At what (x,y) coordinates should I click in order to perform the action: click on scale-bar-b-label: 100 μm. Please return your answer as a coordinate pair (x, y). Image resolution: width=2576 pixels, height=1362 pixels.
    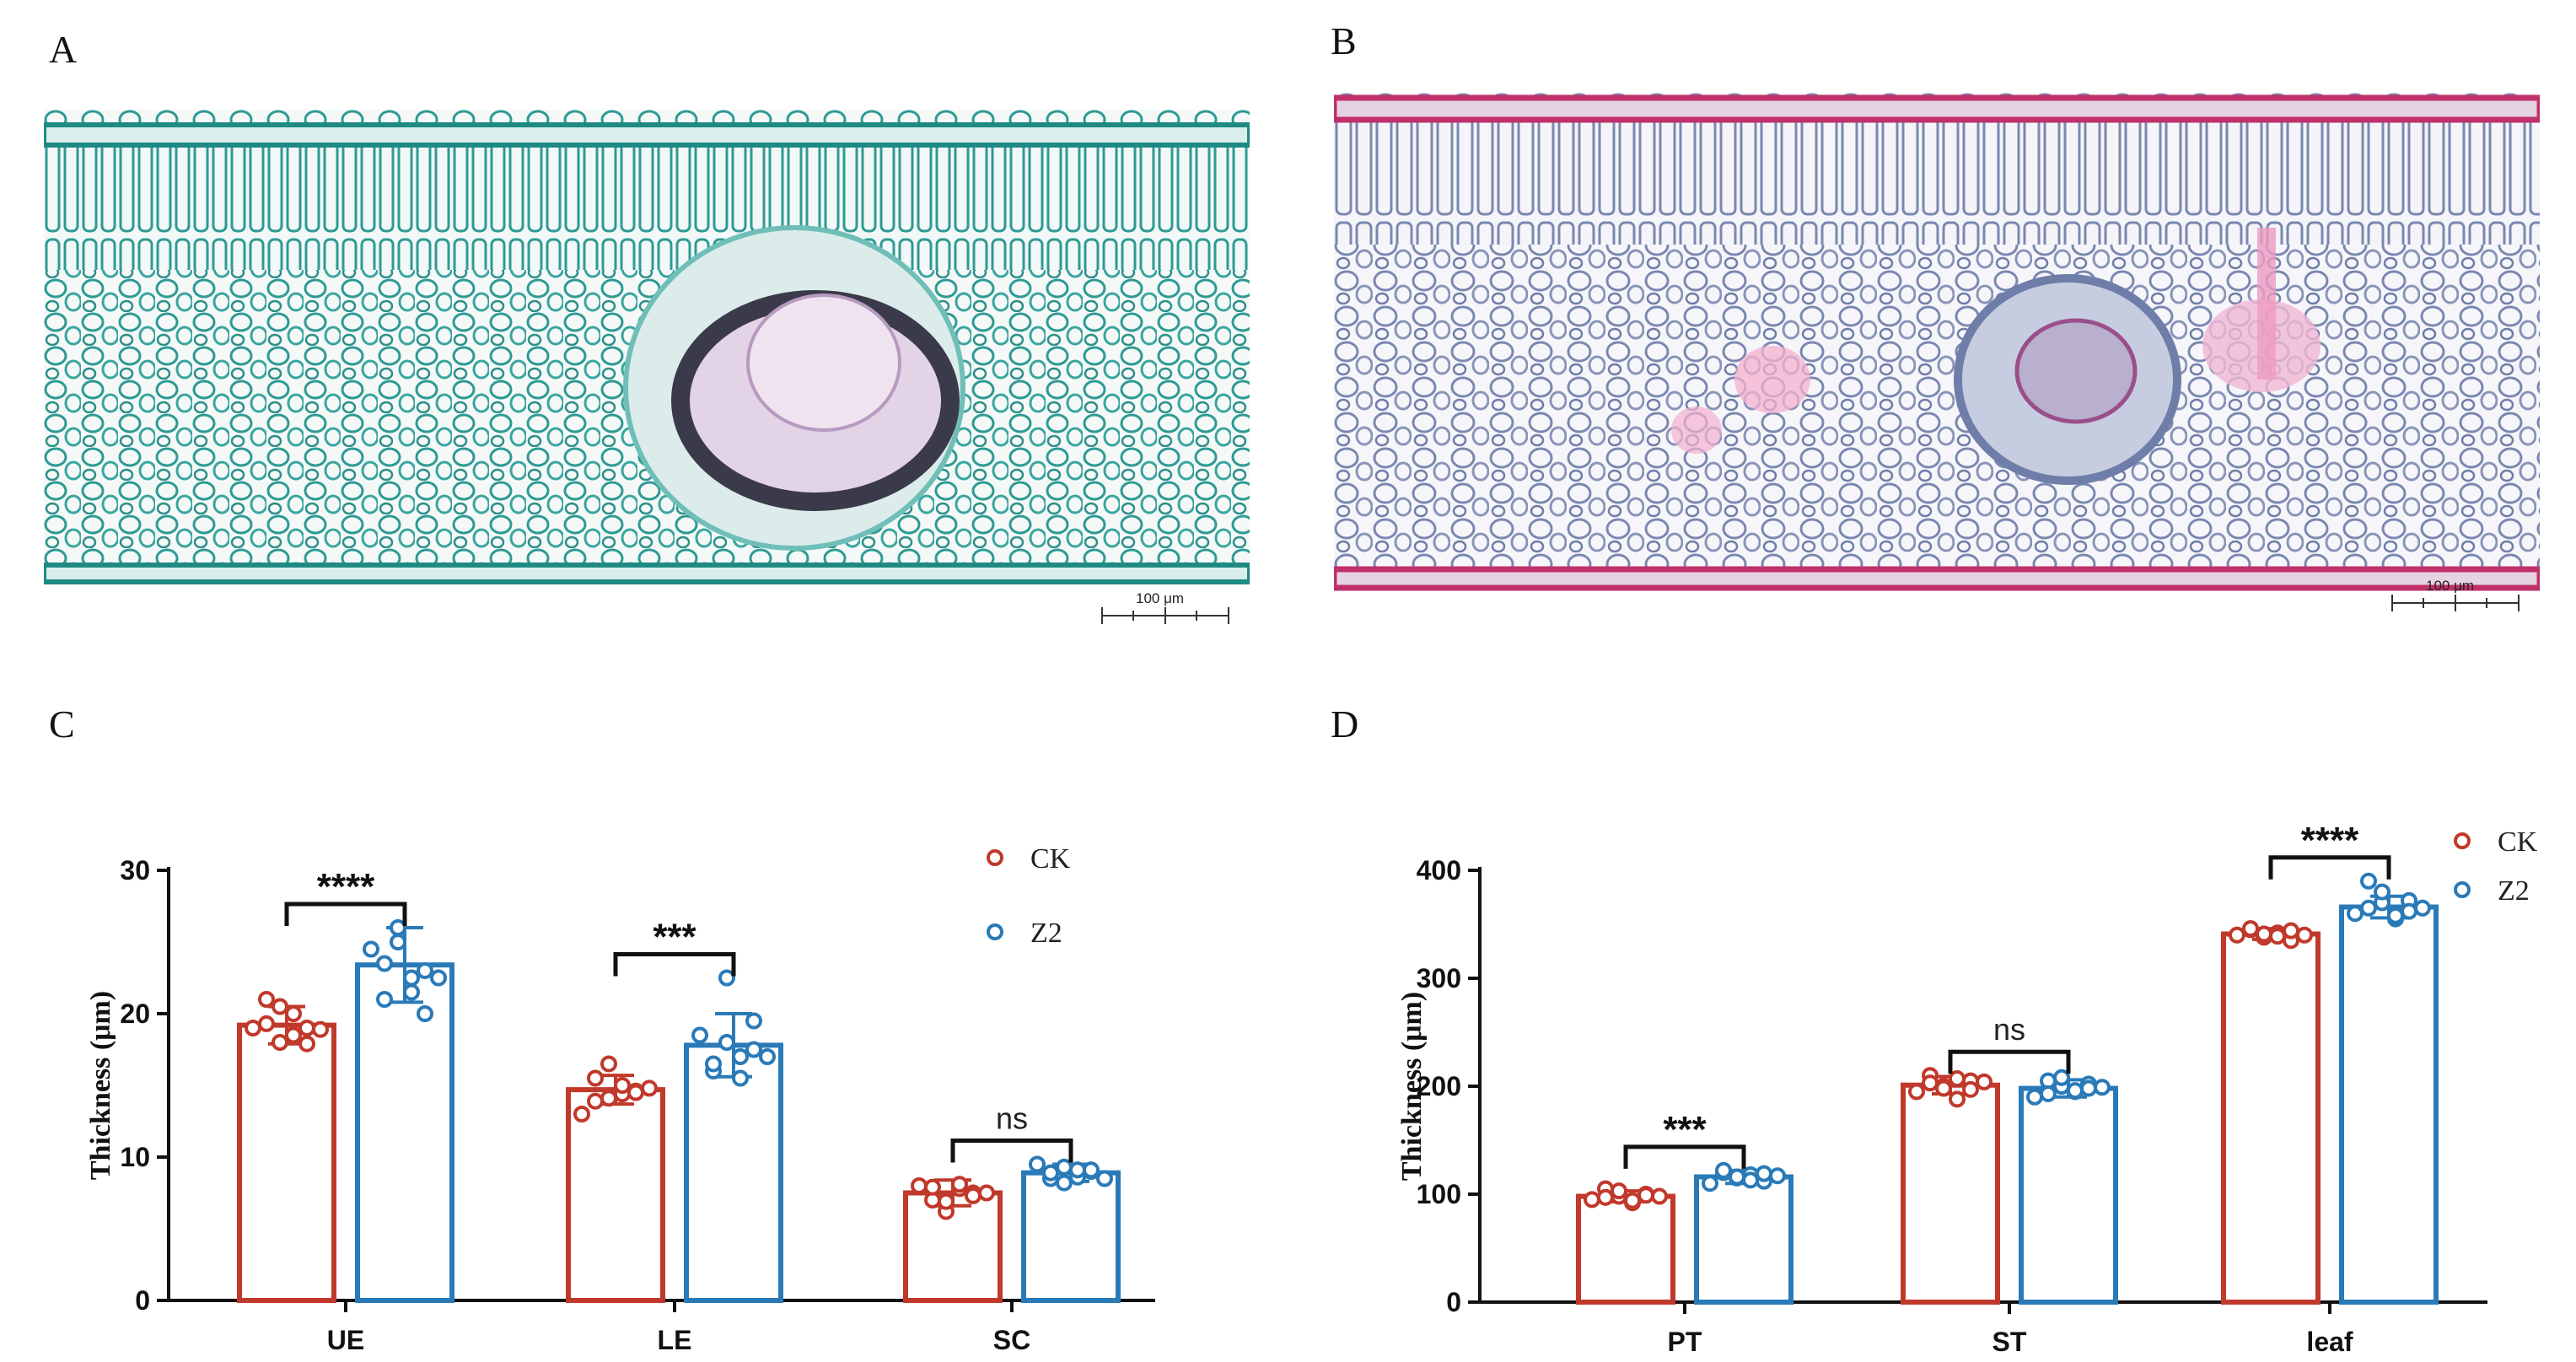
    Looking at the image, I should click on (2450, 586).